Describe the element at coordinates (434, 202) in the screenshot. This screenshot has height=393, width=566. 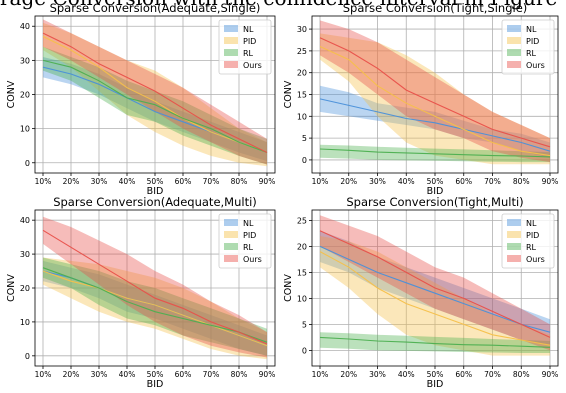
I see `chart-title: Sparse Conversion(Tight,Multi)` at that location.